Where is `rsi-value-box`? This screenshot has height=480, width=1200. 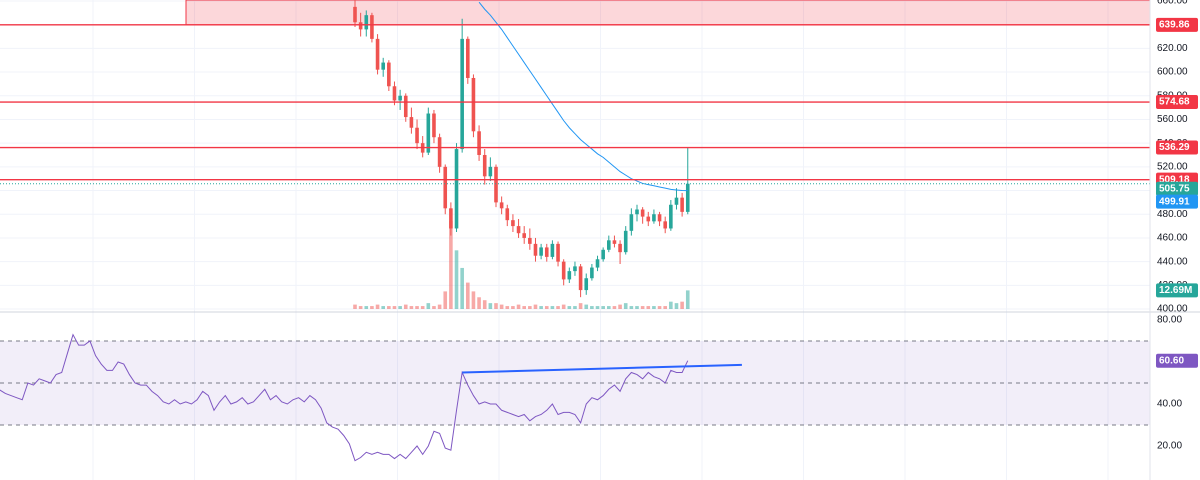
rsi-value-box is located at coordinates (1177, 360).